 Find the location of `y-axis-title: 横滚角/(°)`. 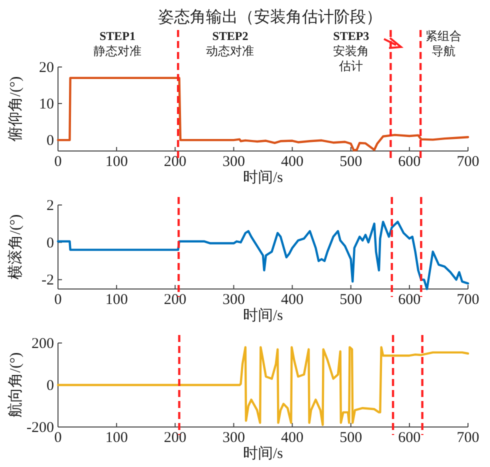

y-axis-title: 横滚角/(°) is located at coordinates (15, 247).